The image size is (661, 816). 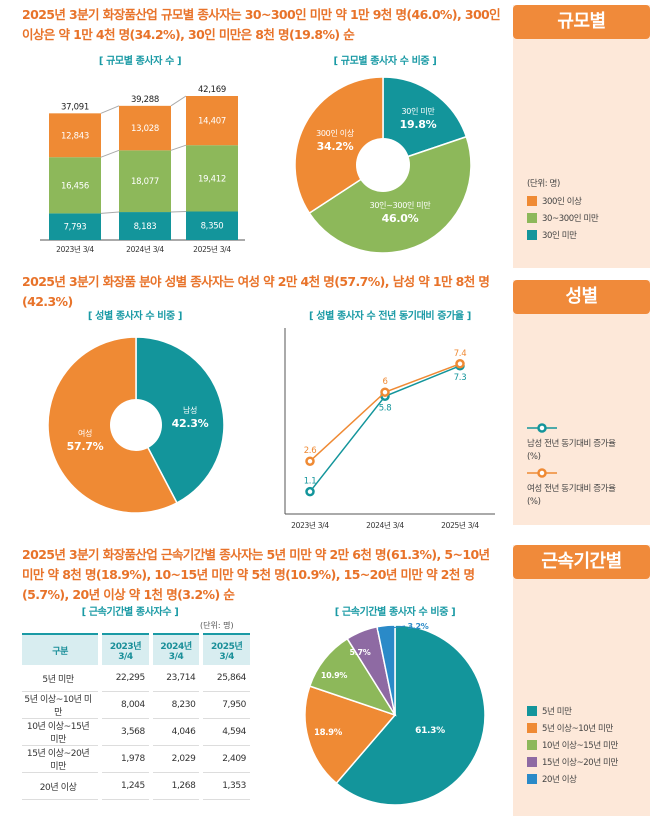 What do you see at coordinates (226, 705) in the screenshot?
I see `table-cell: 7,950` at bounding box center [226, 705].